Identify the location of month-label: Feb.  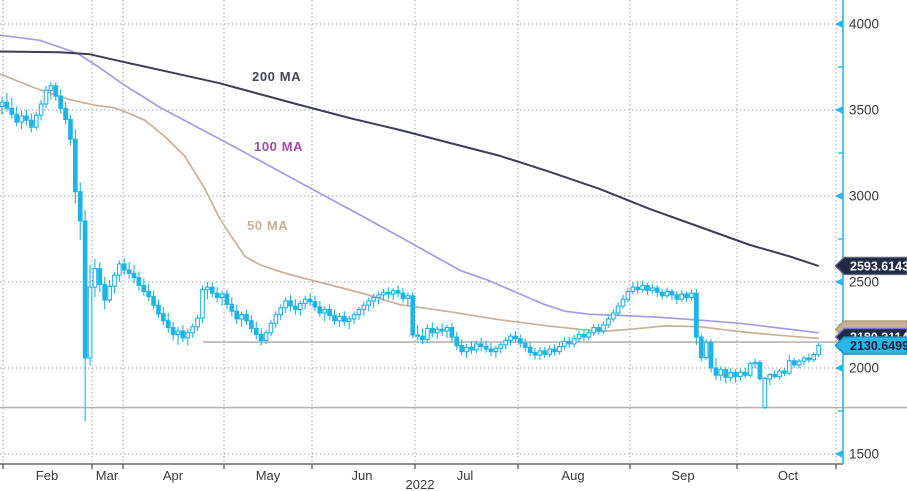
(47, 475).